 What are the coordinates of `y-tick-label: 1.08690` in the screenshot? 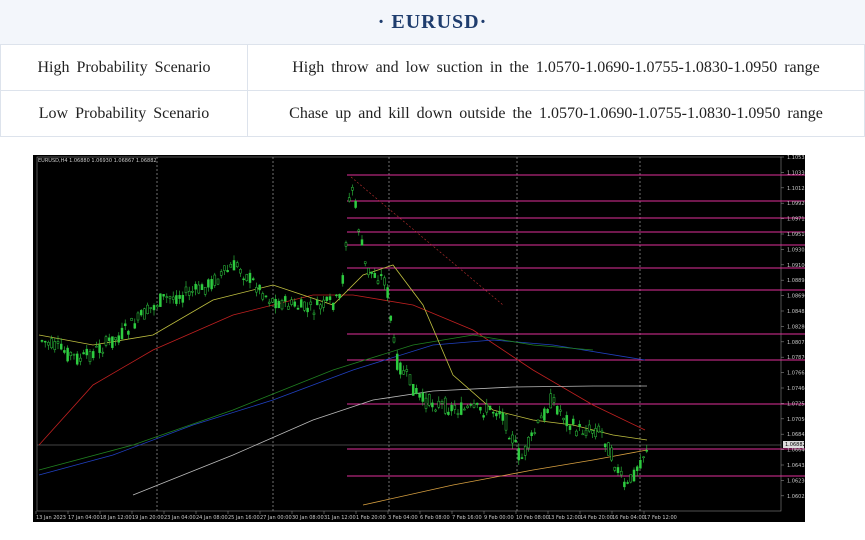 It's located at (796, 297).